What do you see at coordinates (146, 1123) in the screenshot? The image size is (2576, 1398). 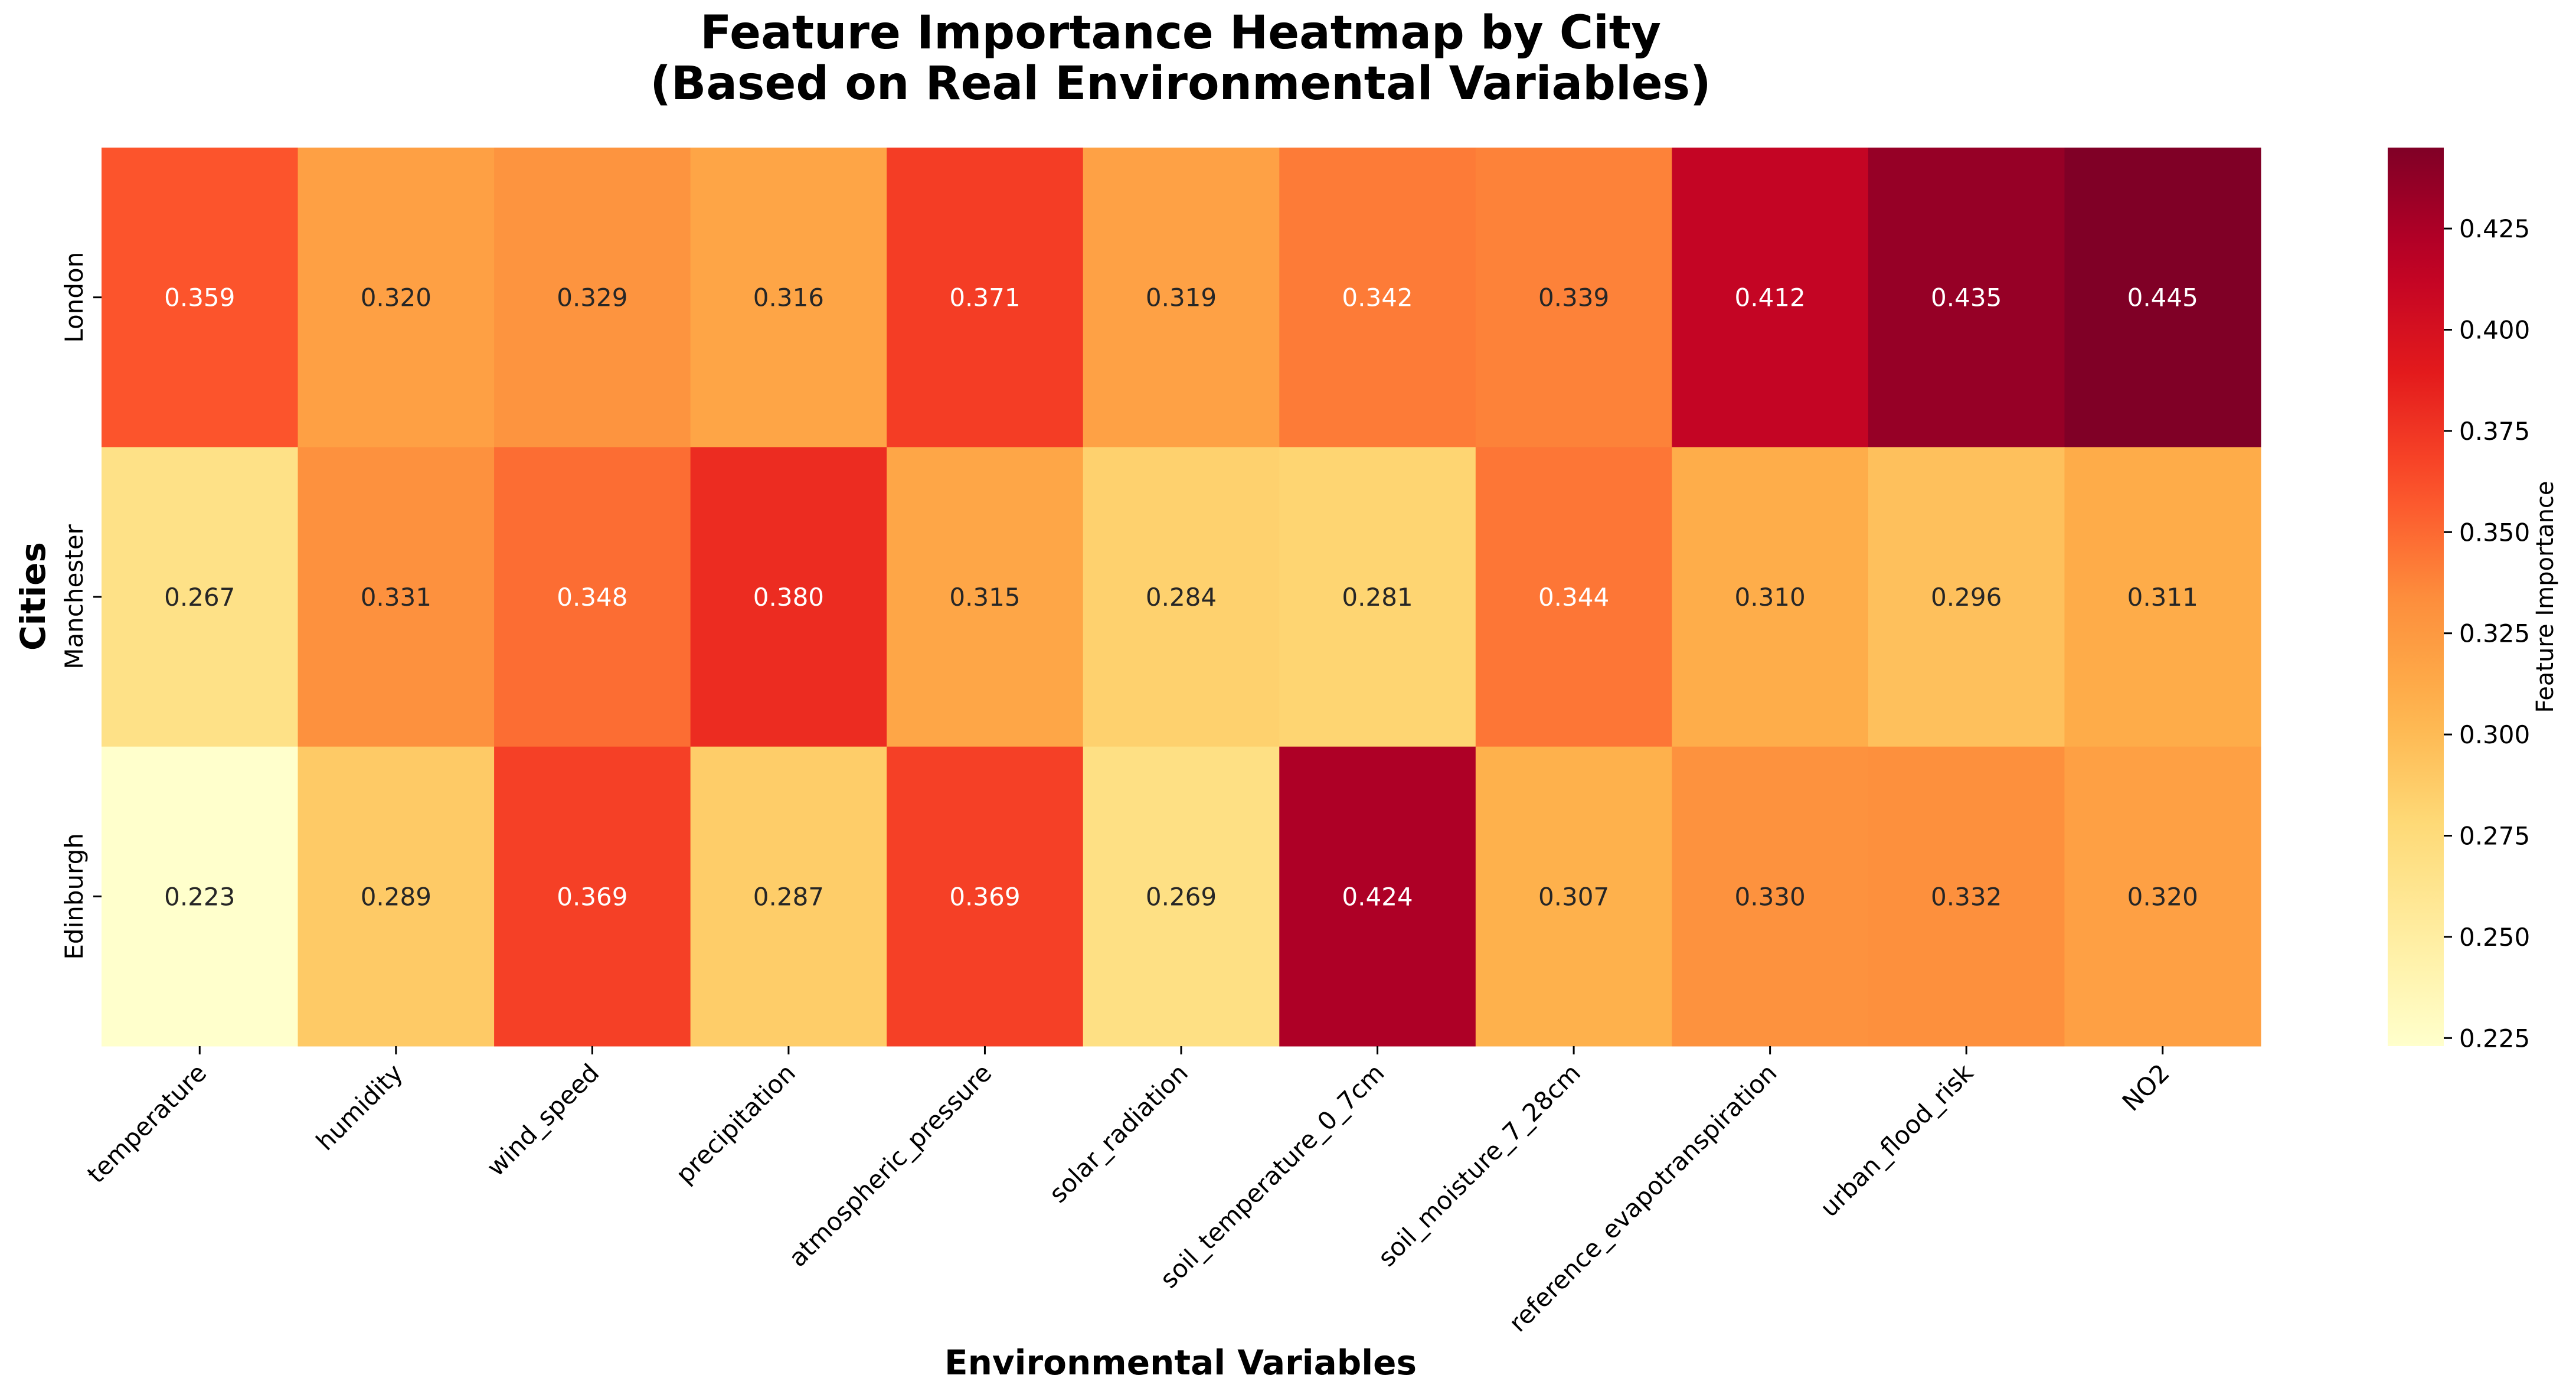 I see `x-tick-label: temperature` at bounding box center [146, 1123].